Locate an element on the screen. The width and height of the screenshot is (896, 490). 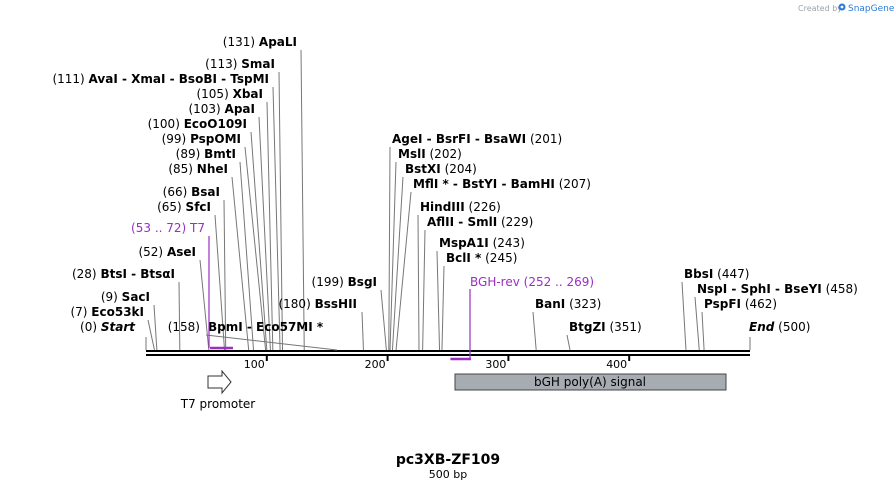
site-label-mspa1i: MspA1I (243) is located at coordinates (482, 243).